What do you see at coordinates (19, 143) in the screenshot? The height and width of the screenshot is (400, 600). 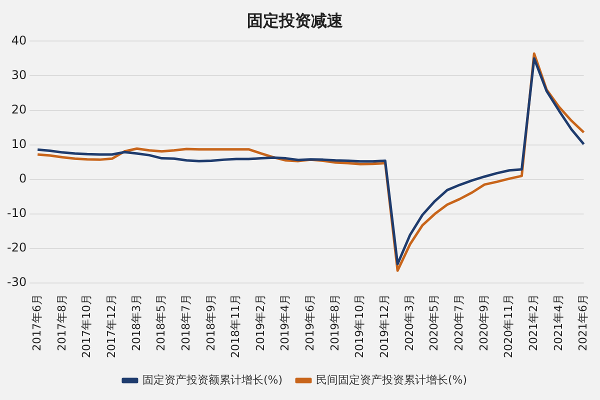 I see `y-tick-label: 10` at bounding box center [19, 143].